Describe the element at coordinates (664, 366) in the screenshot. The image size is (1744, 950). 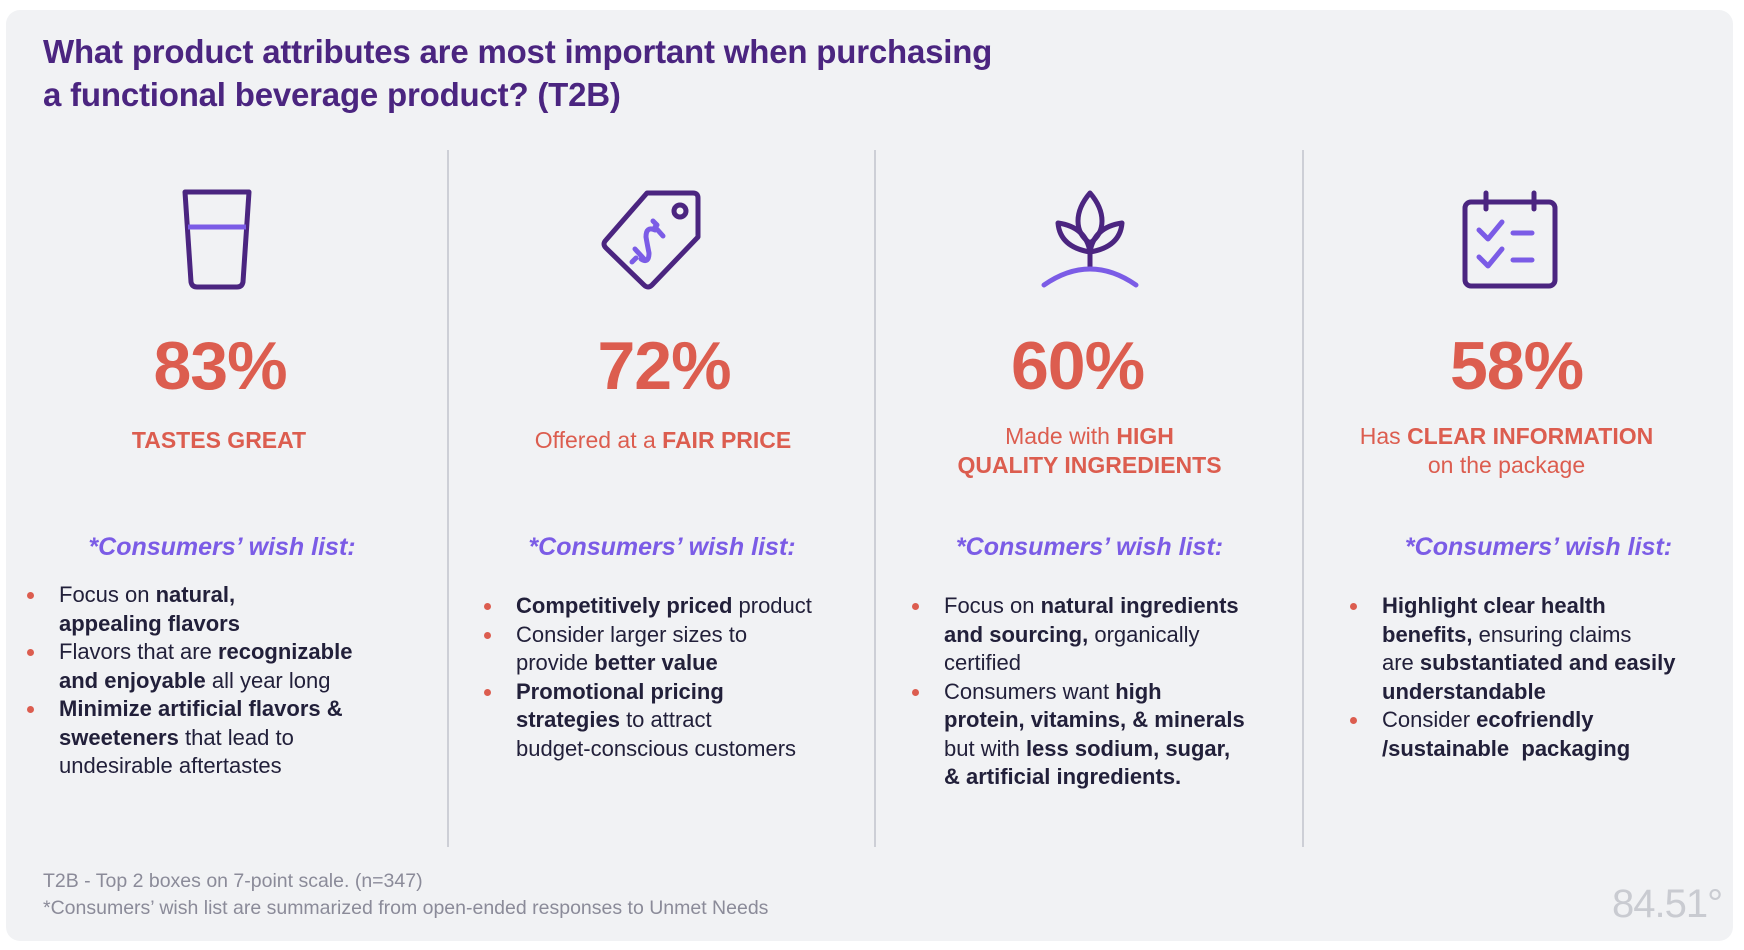
I see `percent-value: 72%` at that location.